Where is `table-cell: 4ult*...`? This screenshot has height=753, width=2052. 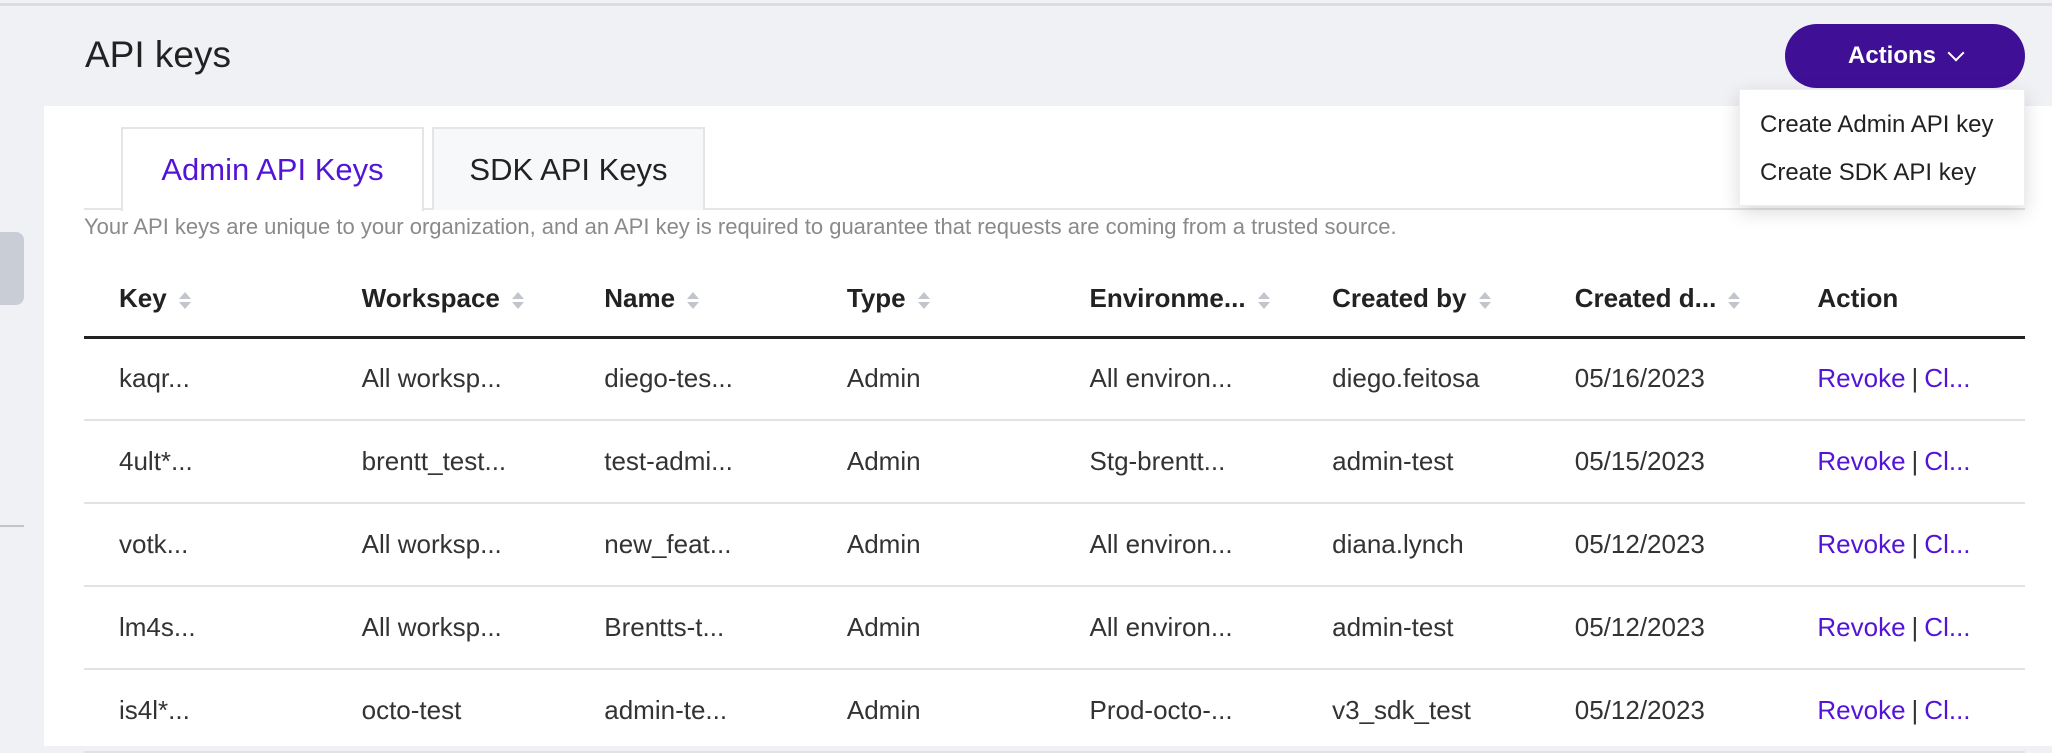 table-cell: 4ult*... is located at coordinates (205, 462).